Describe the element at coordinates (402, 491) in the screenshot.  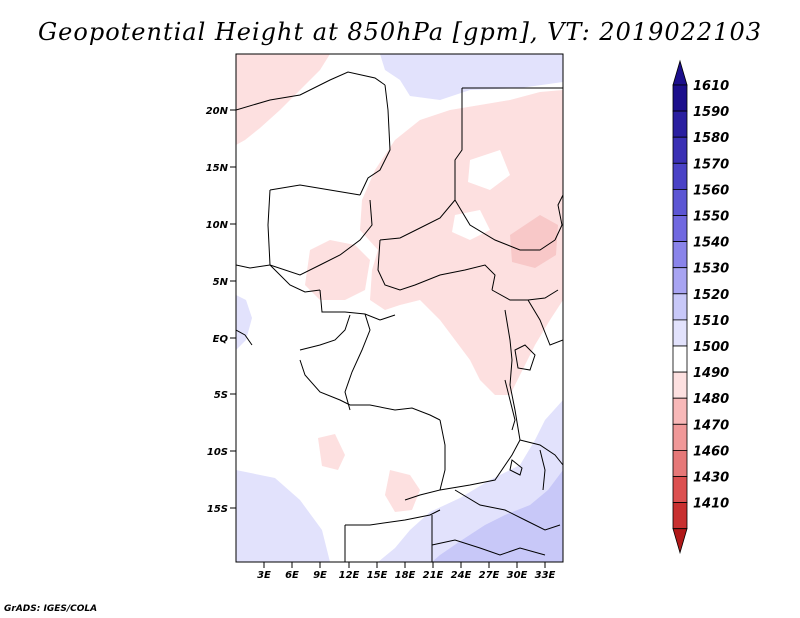
I see `field-red-south-center` at that location.